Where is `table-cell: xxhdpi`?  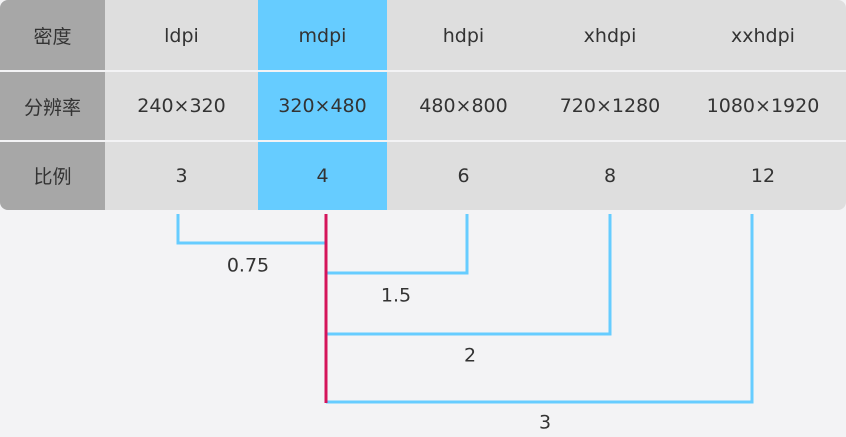
table-cell: xxhdpi is located at coordinates (763, 35).